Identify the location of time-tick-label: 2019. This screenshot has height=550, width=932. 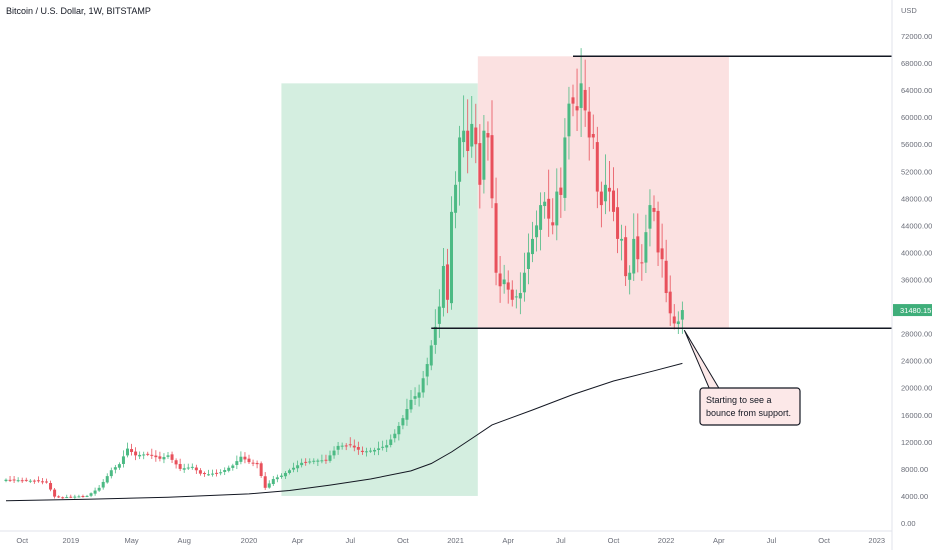
(70, 540).